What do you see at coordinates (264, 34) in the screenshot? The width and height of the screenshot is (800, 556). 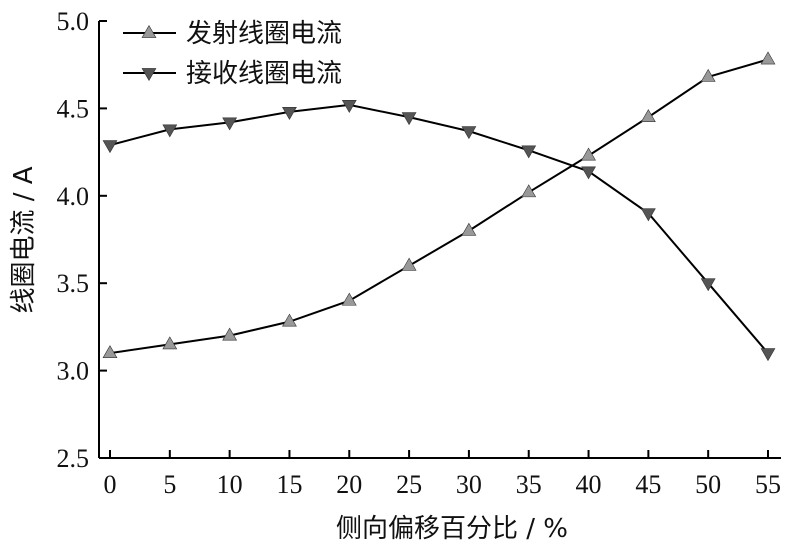 I see `legend-label: 发射线圈电流` at bounding box center [264, 34].